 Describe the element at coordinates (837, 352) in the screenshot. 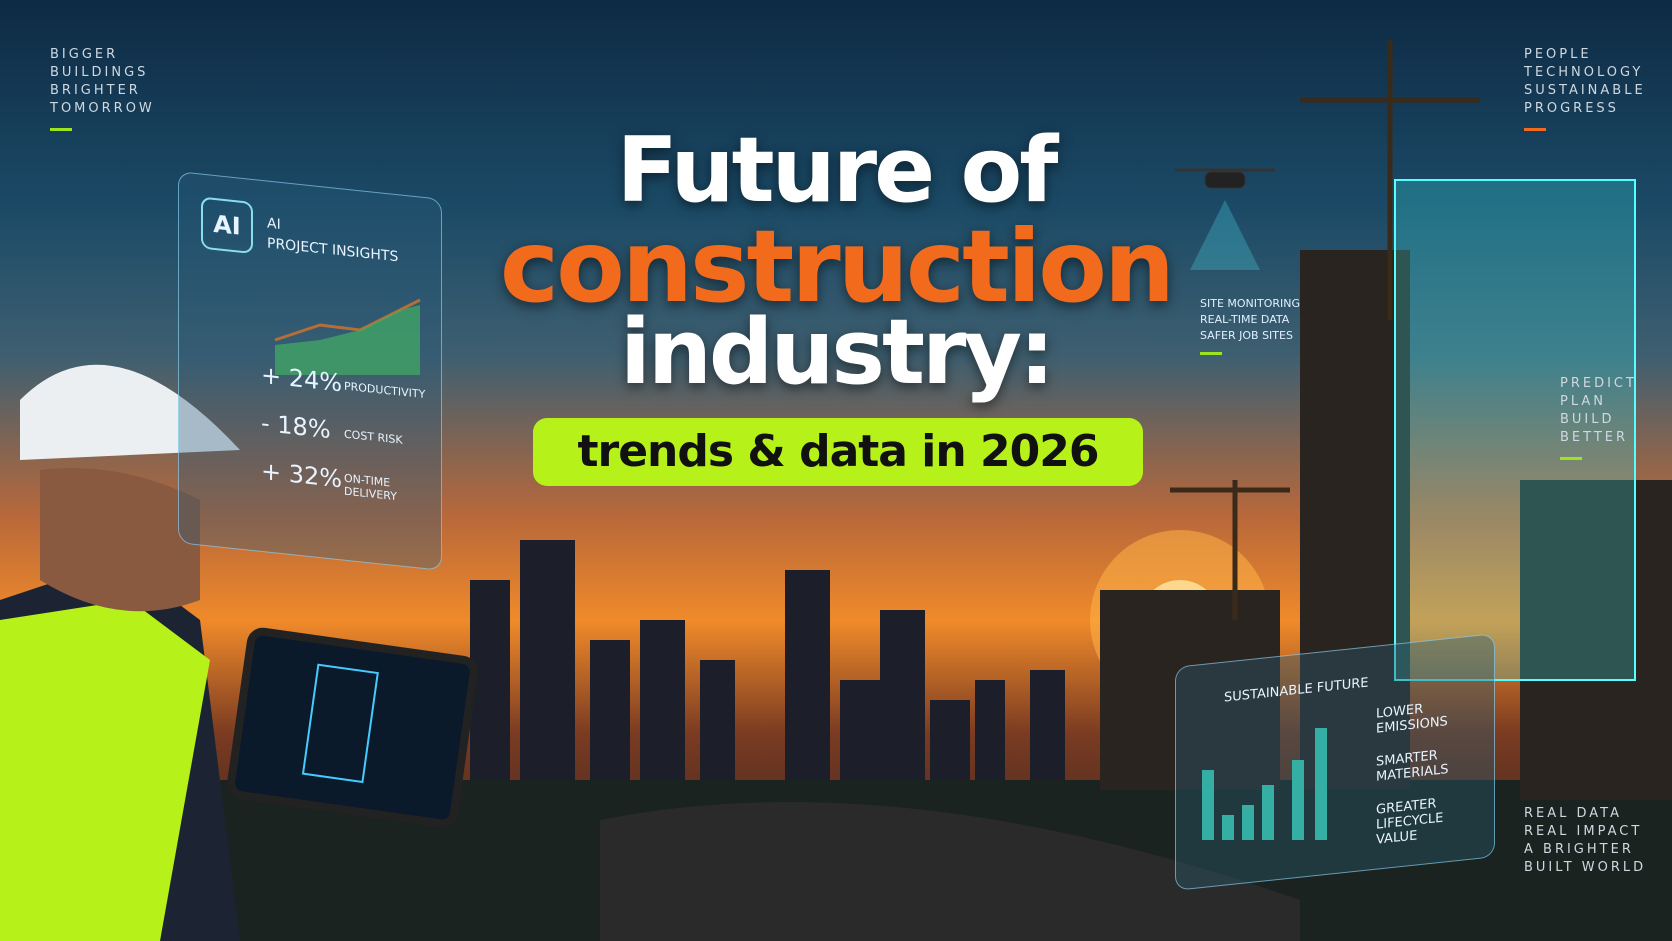

I see `headline-line: industry:` at that location.